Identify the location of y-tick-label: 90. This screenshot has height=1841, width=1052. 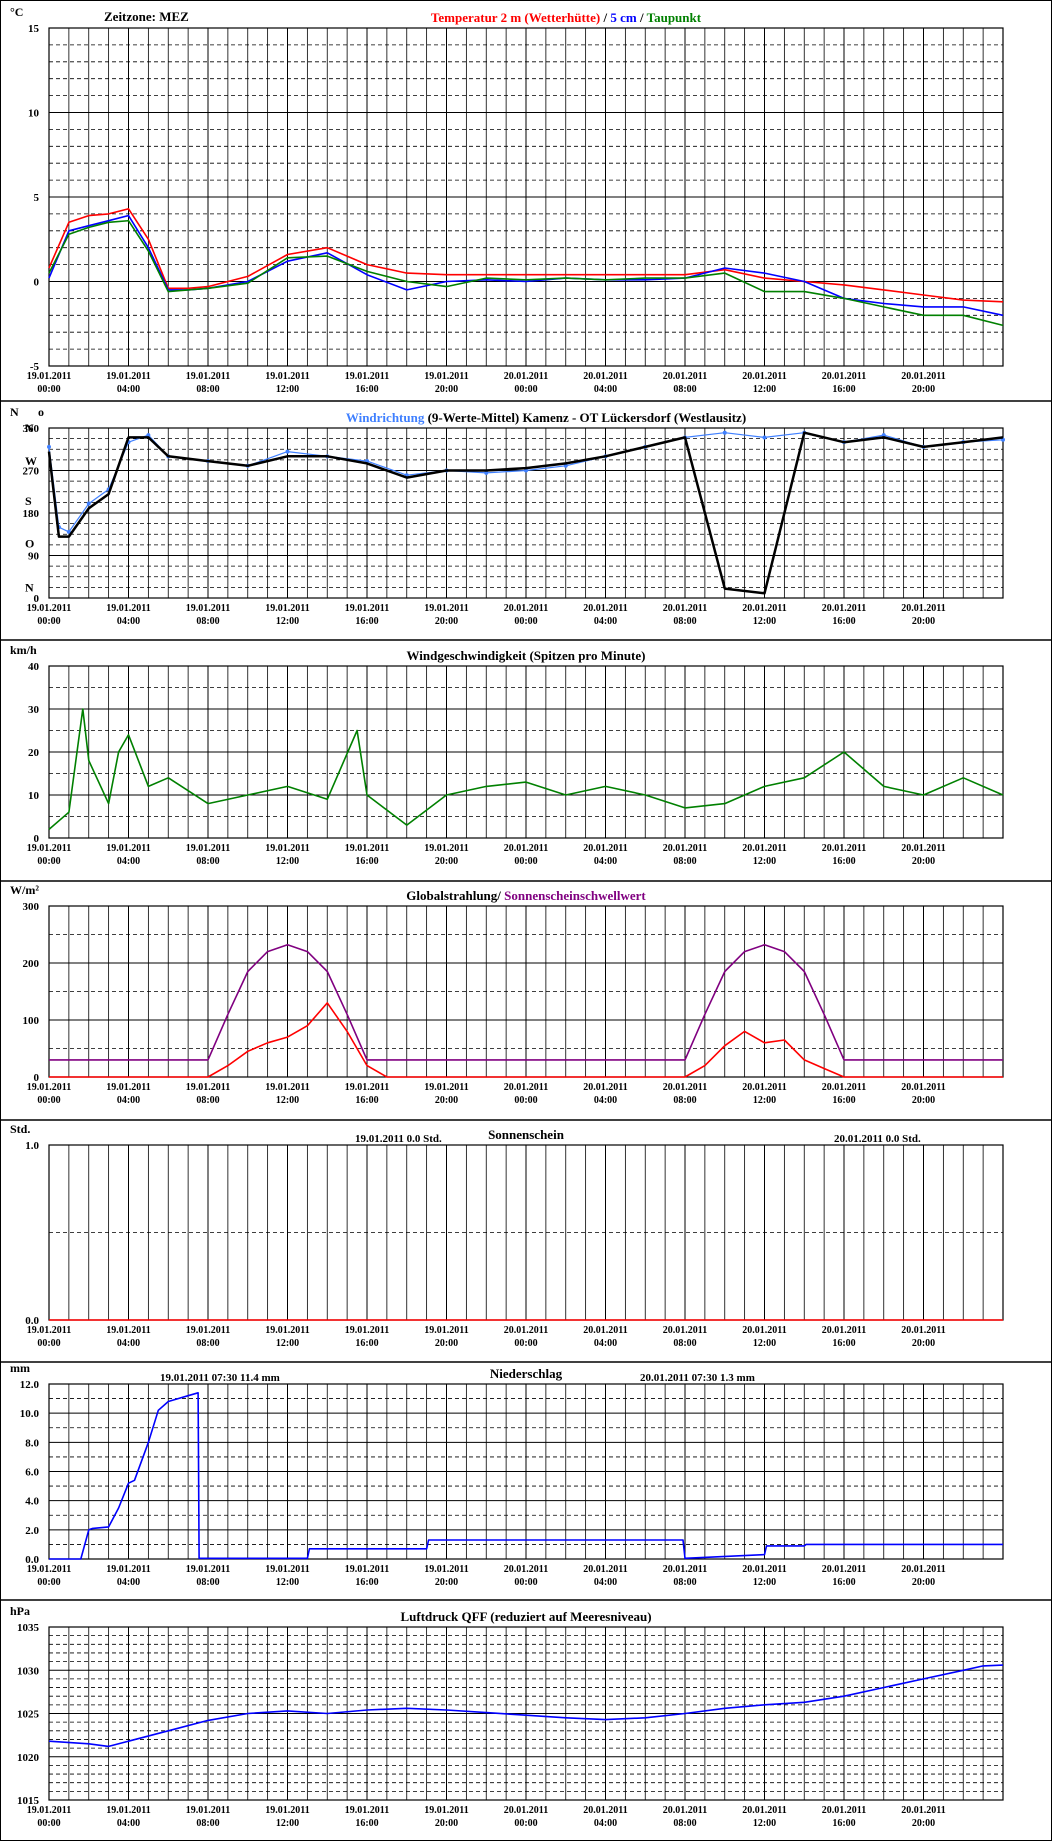
(34, 557).